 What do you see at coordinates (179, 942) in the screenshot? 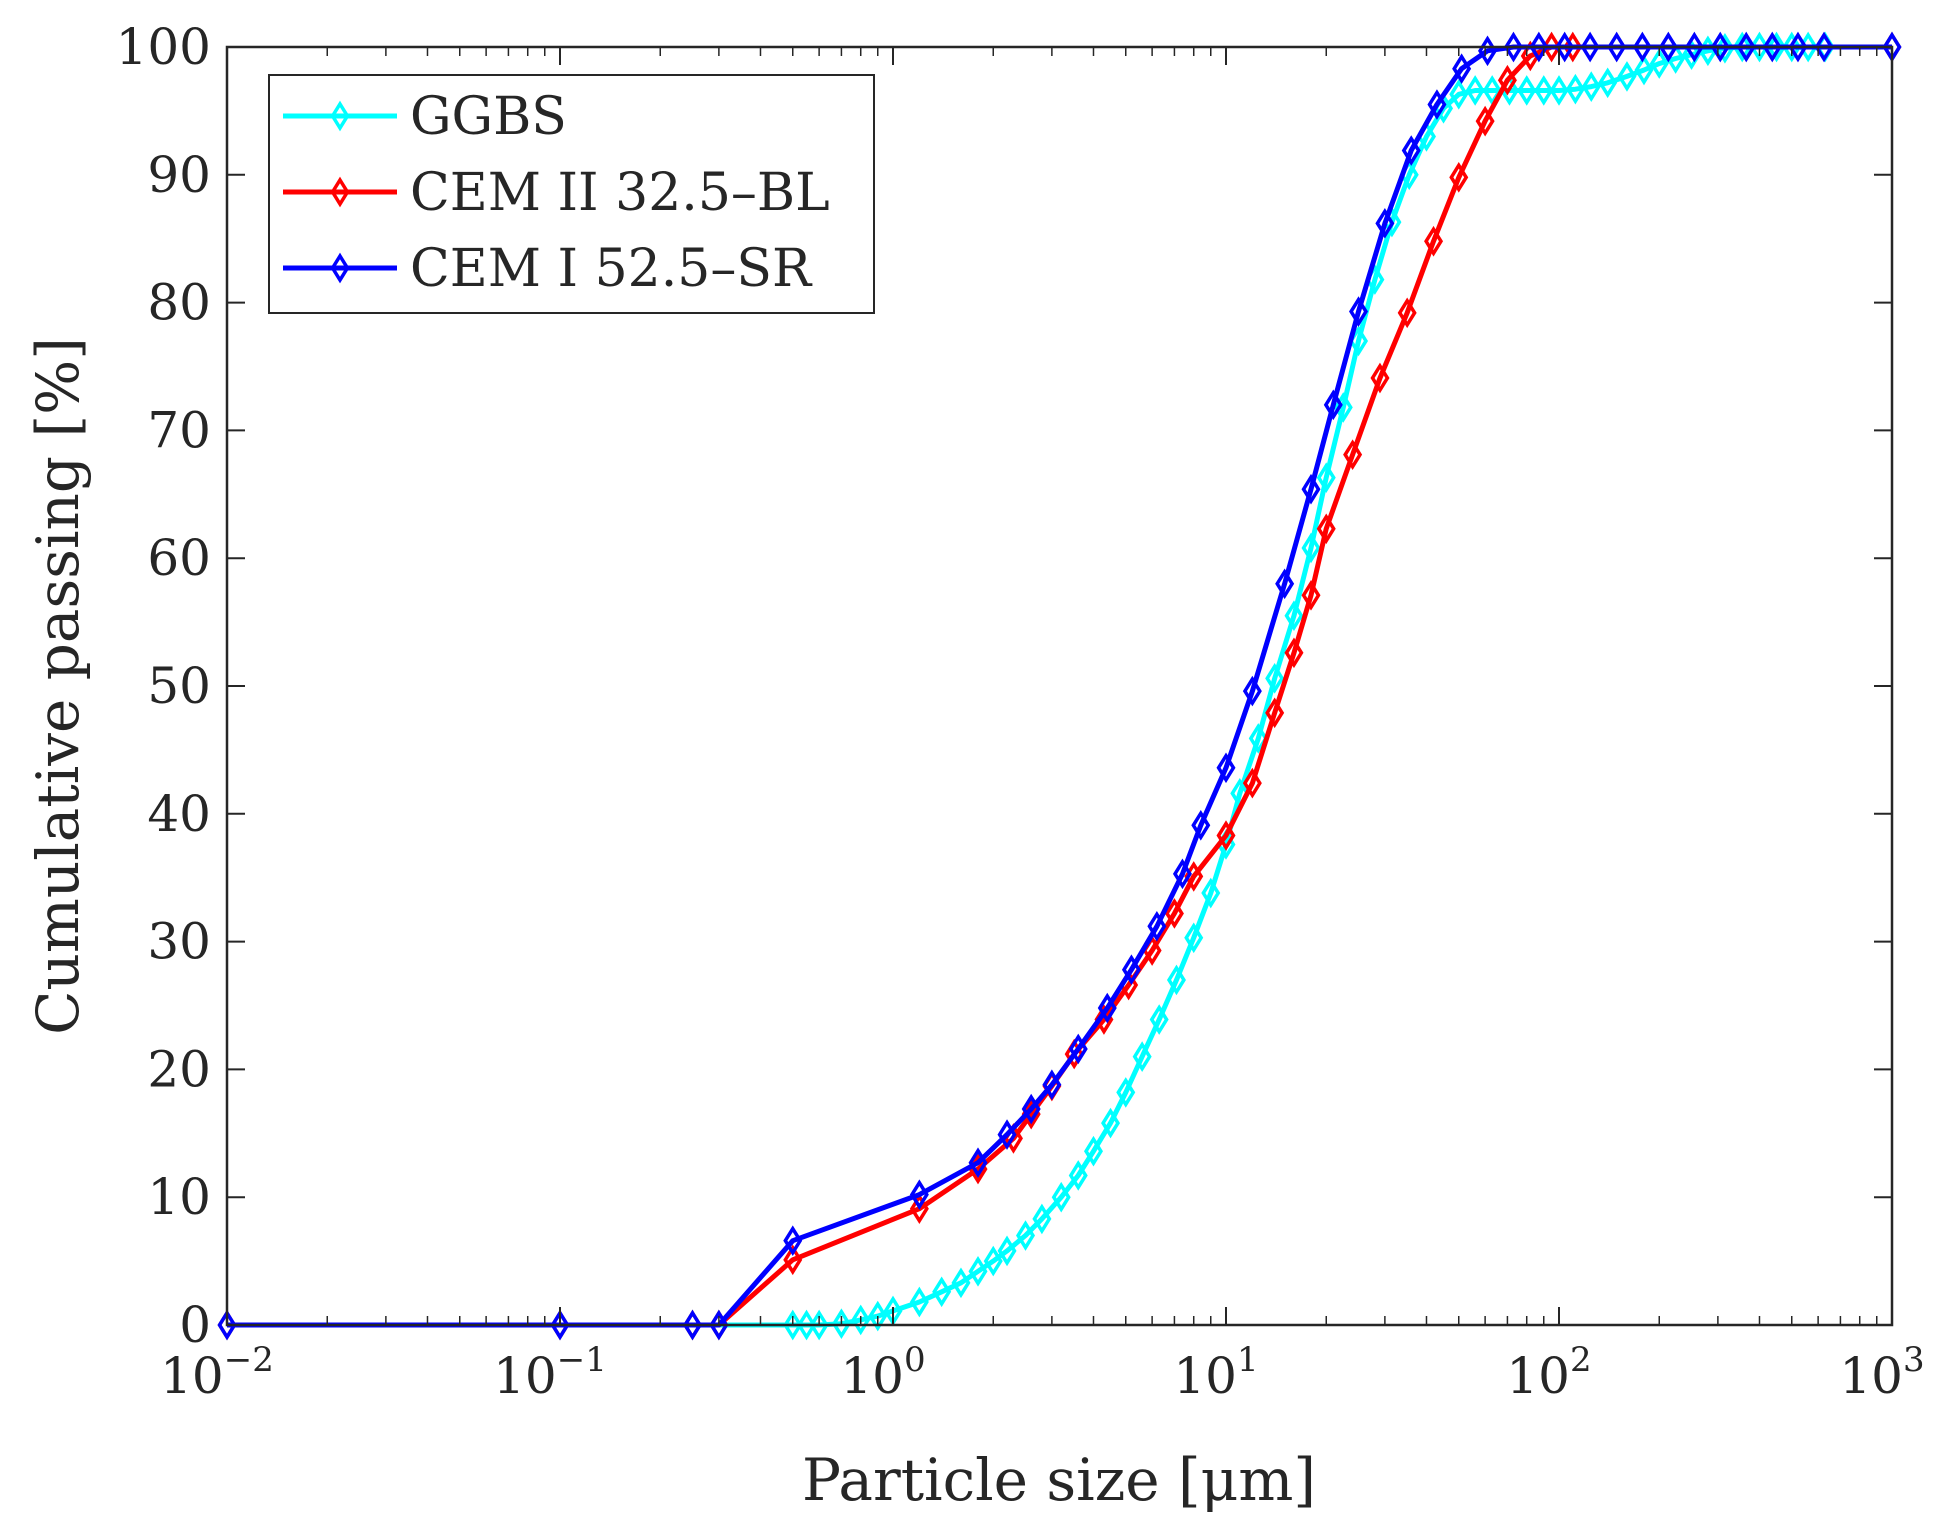
I see `y-tick-label: 30` at bounding box center [179, 942].